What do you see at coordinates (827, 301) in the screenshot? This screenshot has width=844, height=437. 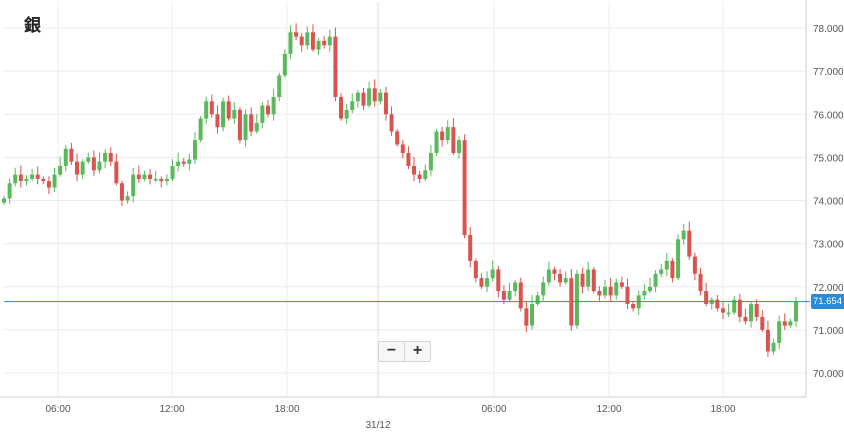 I see `current-price-label: 71.654` at bounding box center [827, 301].